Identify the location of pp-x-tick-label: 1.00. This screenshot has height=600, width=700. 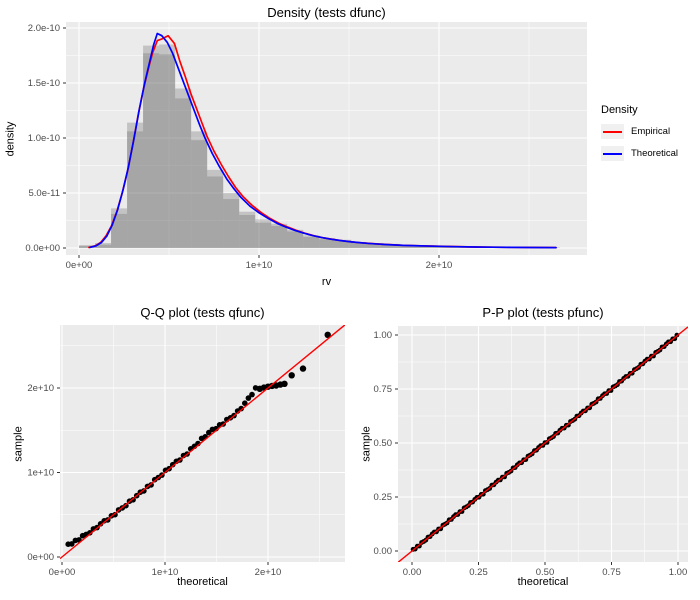
(678, 572).